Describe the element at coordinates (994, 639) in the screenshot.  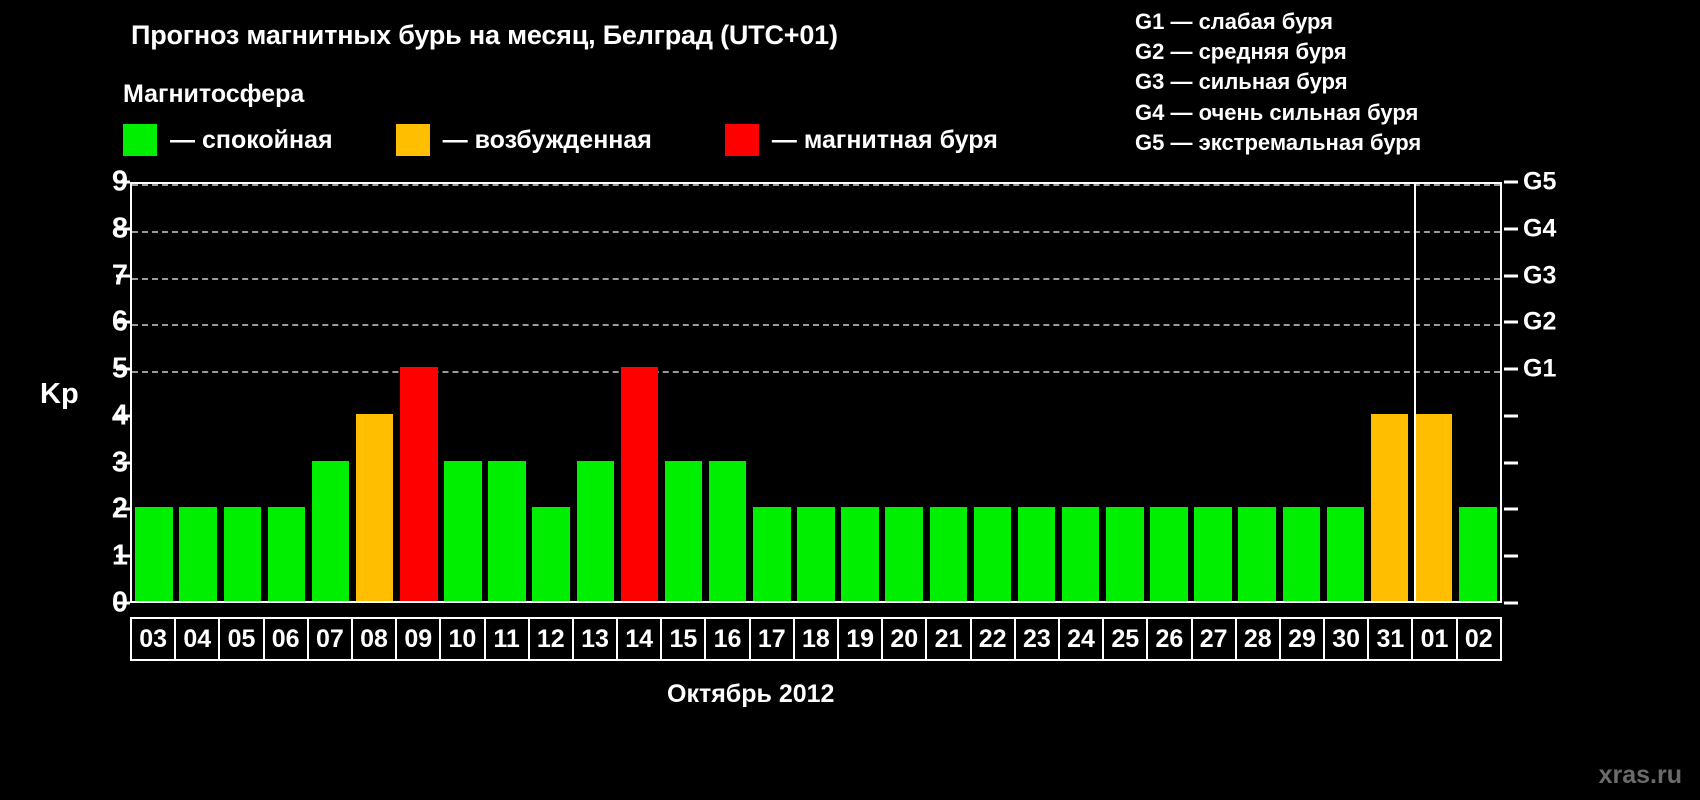
I see `day-label-22: 22` at that location.